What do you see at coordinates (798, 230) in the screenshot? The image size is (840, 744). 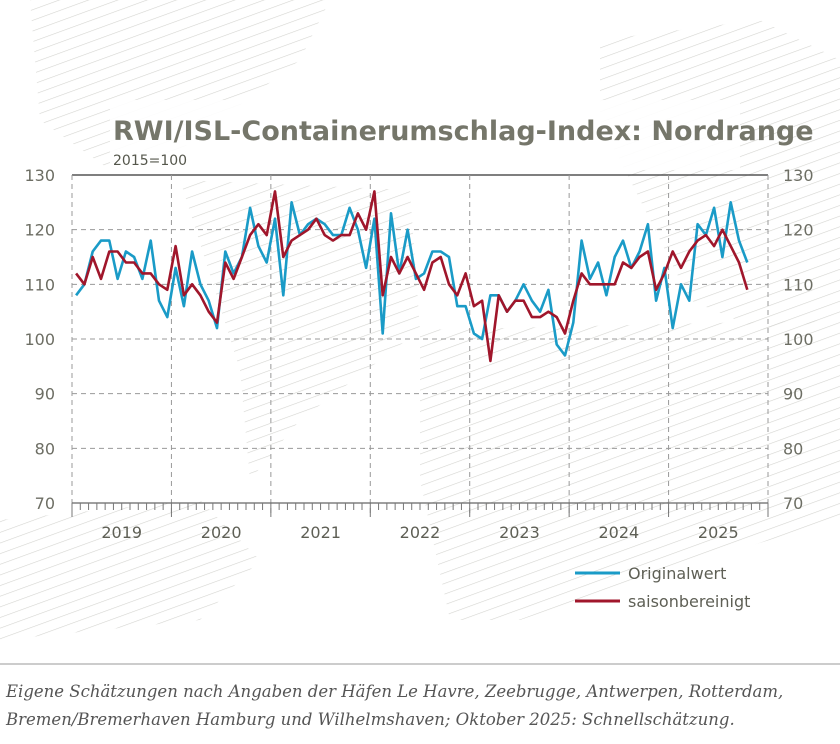 I see `y-tick-label-right: 120` at bounding box center [798, 230].